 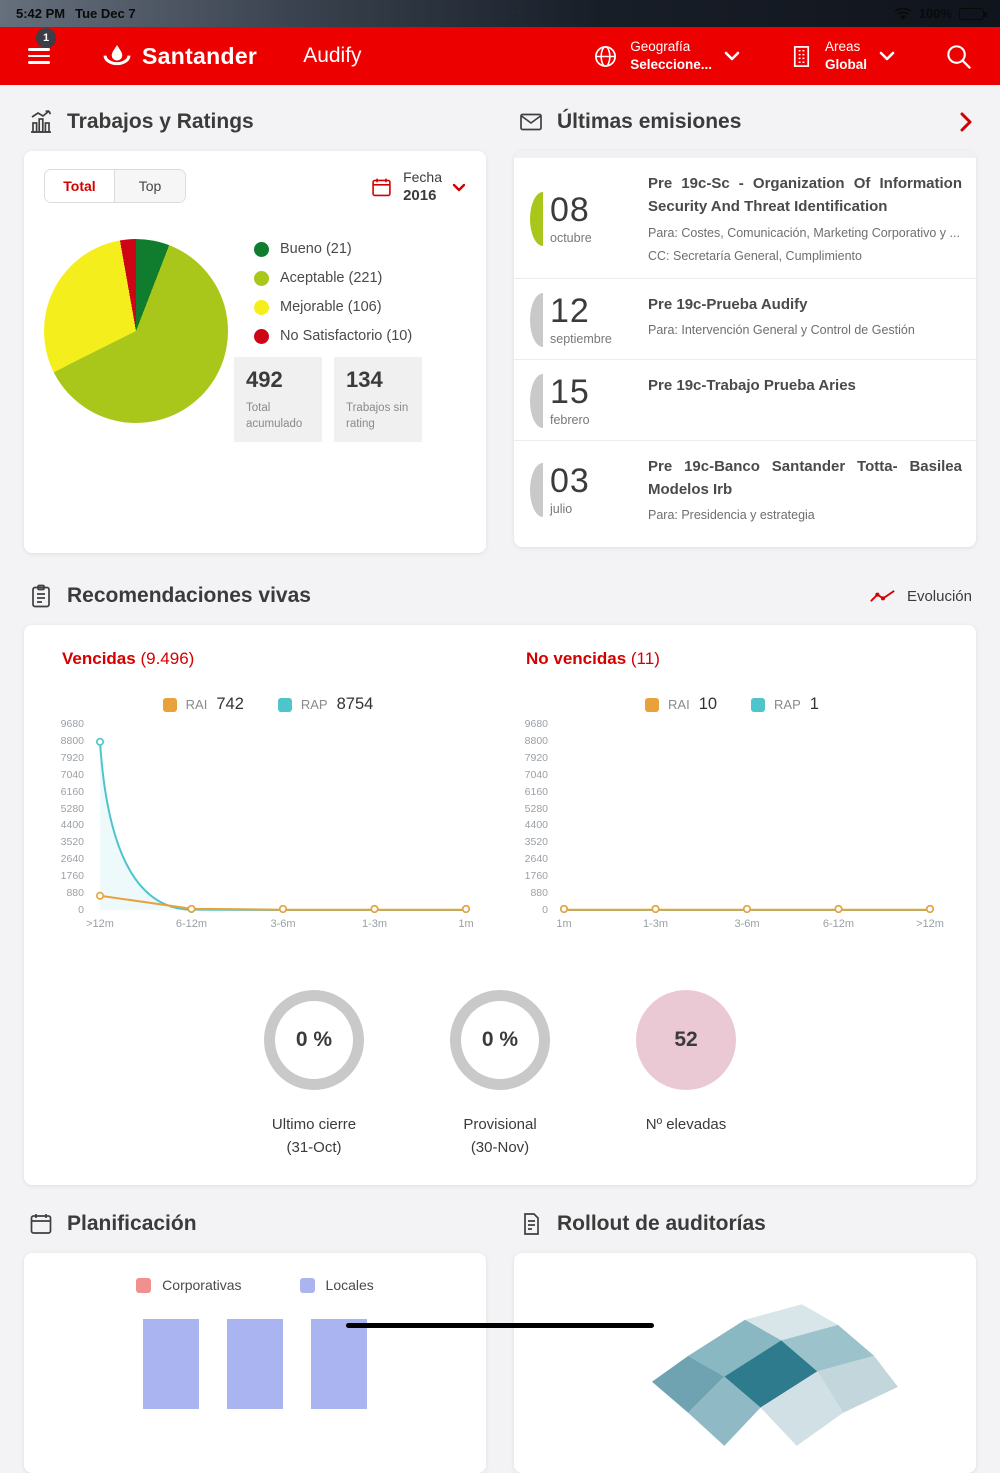 I want to click on hamburger-icon, so click(x=39, y=56).